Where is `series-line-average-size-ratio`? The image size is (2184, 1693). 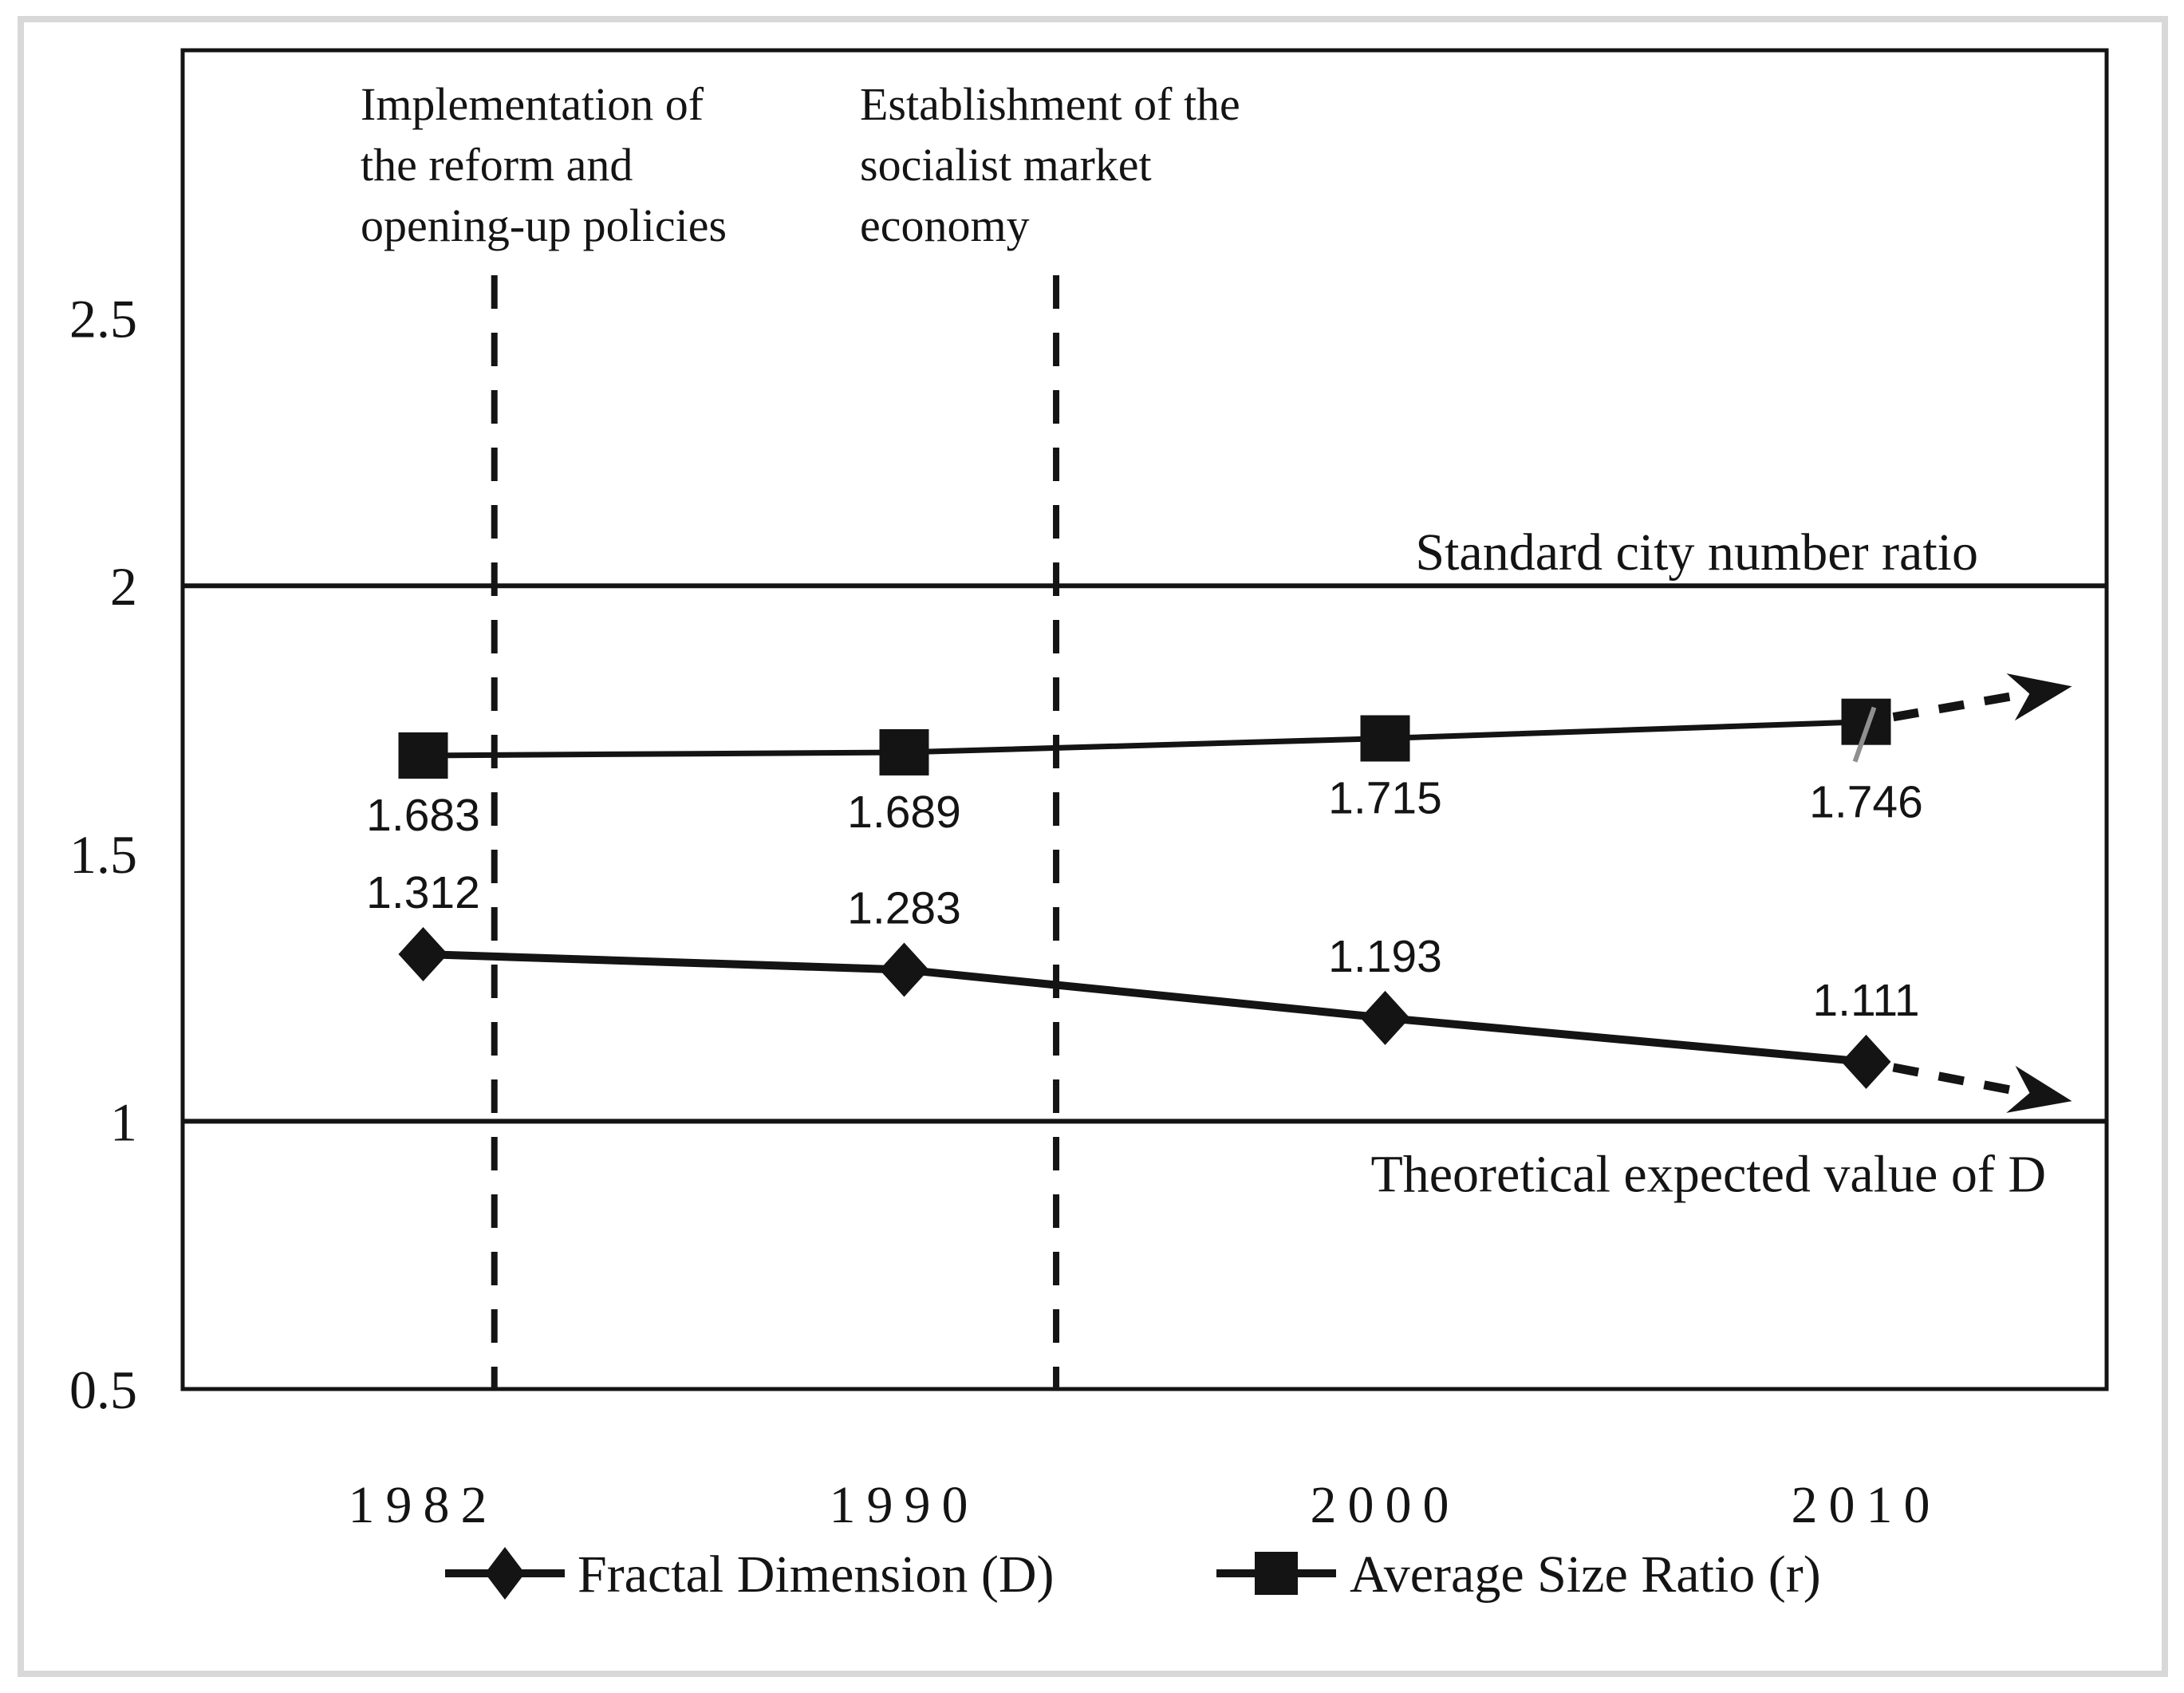
series-line-average-size-ratio is located at coordinates (1145, 739).